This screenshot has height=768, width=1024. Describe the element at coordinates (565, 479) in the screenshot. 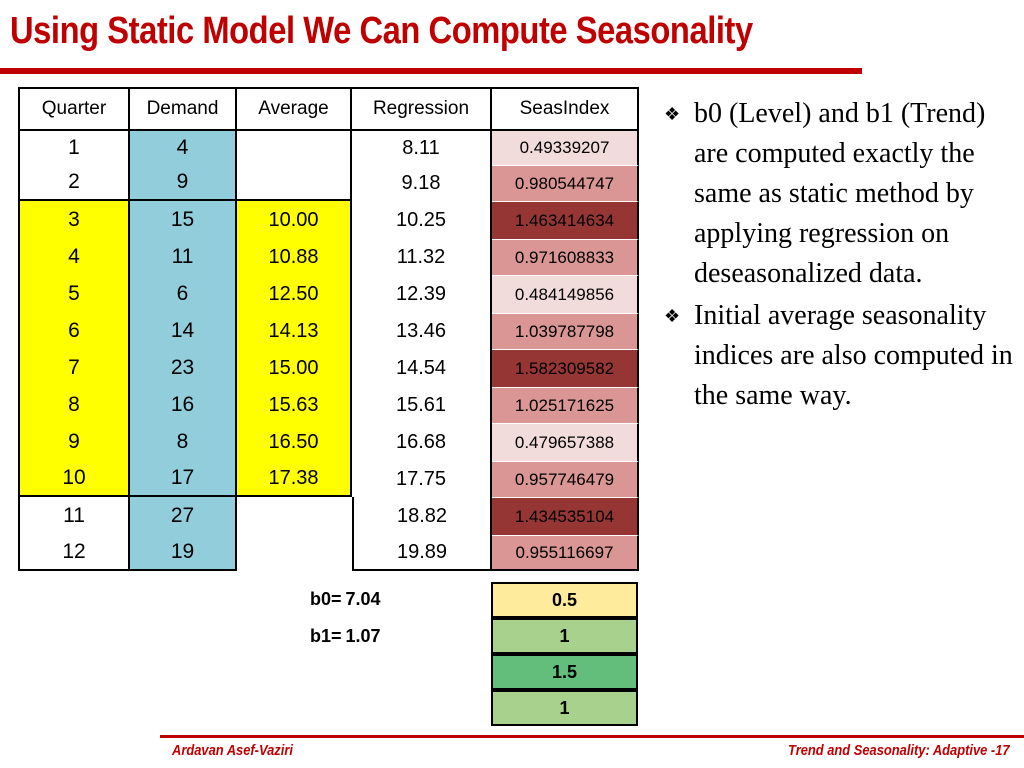

I see `seas-index-cell: 0.957746479` at that location.